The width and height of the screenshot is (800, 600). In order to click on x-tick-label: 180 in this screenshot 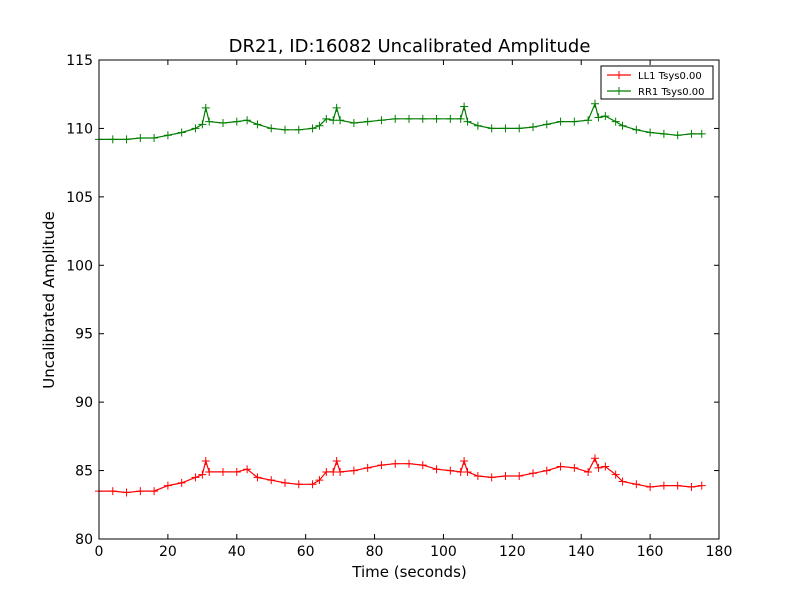, I will do `click(719, 552)`.